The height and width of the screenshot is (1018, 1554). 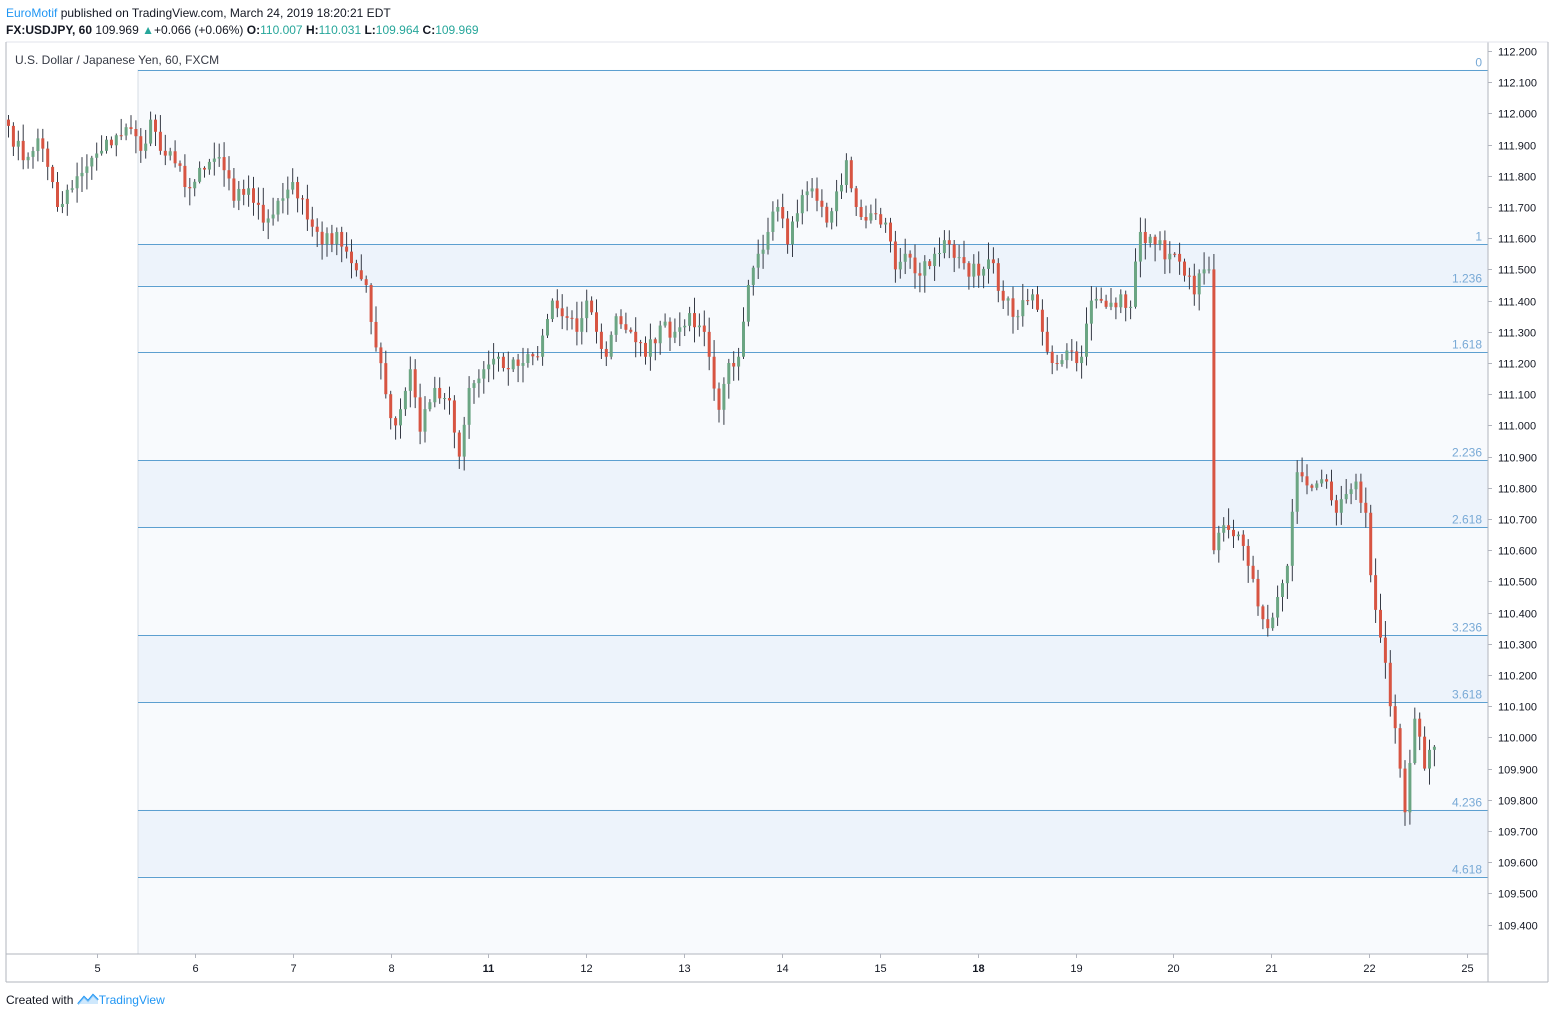 I want to click on time-tick-label: 22, so click(x=1369, y=969).